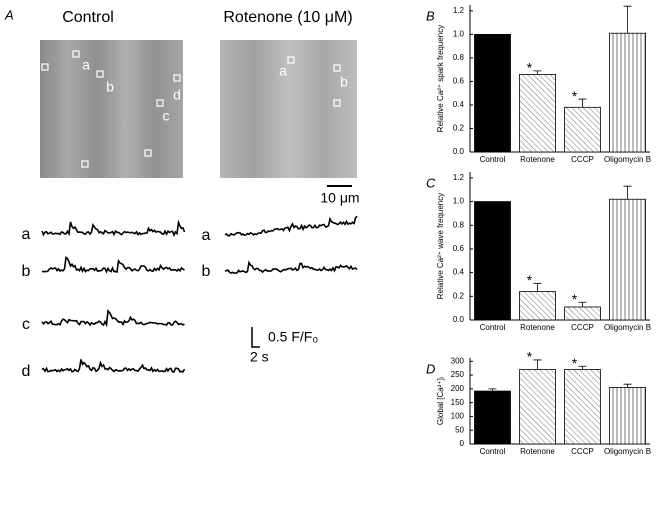 The height and width of the screenshot is (517, 661). I want to click on scale-label: 0.5 F/F₀, so click(293, 337).